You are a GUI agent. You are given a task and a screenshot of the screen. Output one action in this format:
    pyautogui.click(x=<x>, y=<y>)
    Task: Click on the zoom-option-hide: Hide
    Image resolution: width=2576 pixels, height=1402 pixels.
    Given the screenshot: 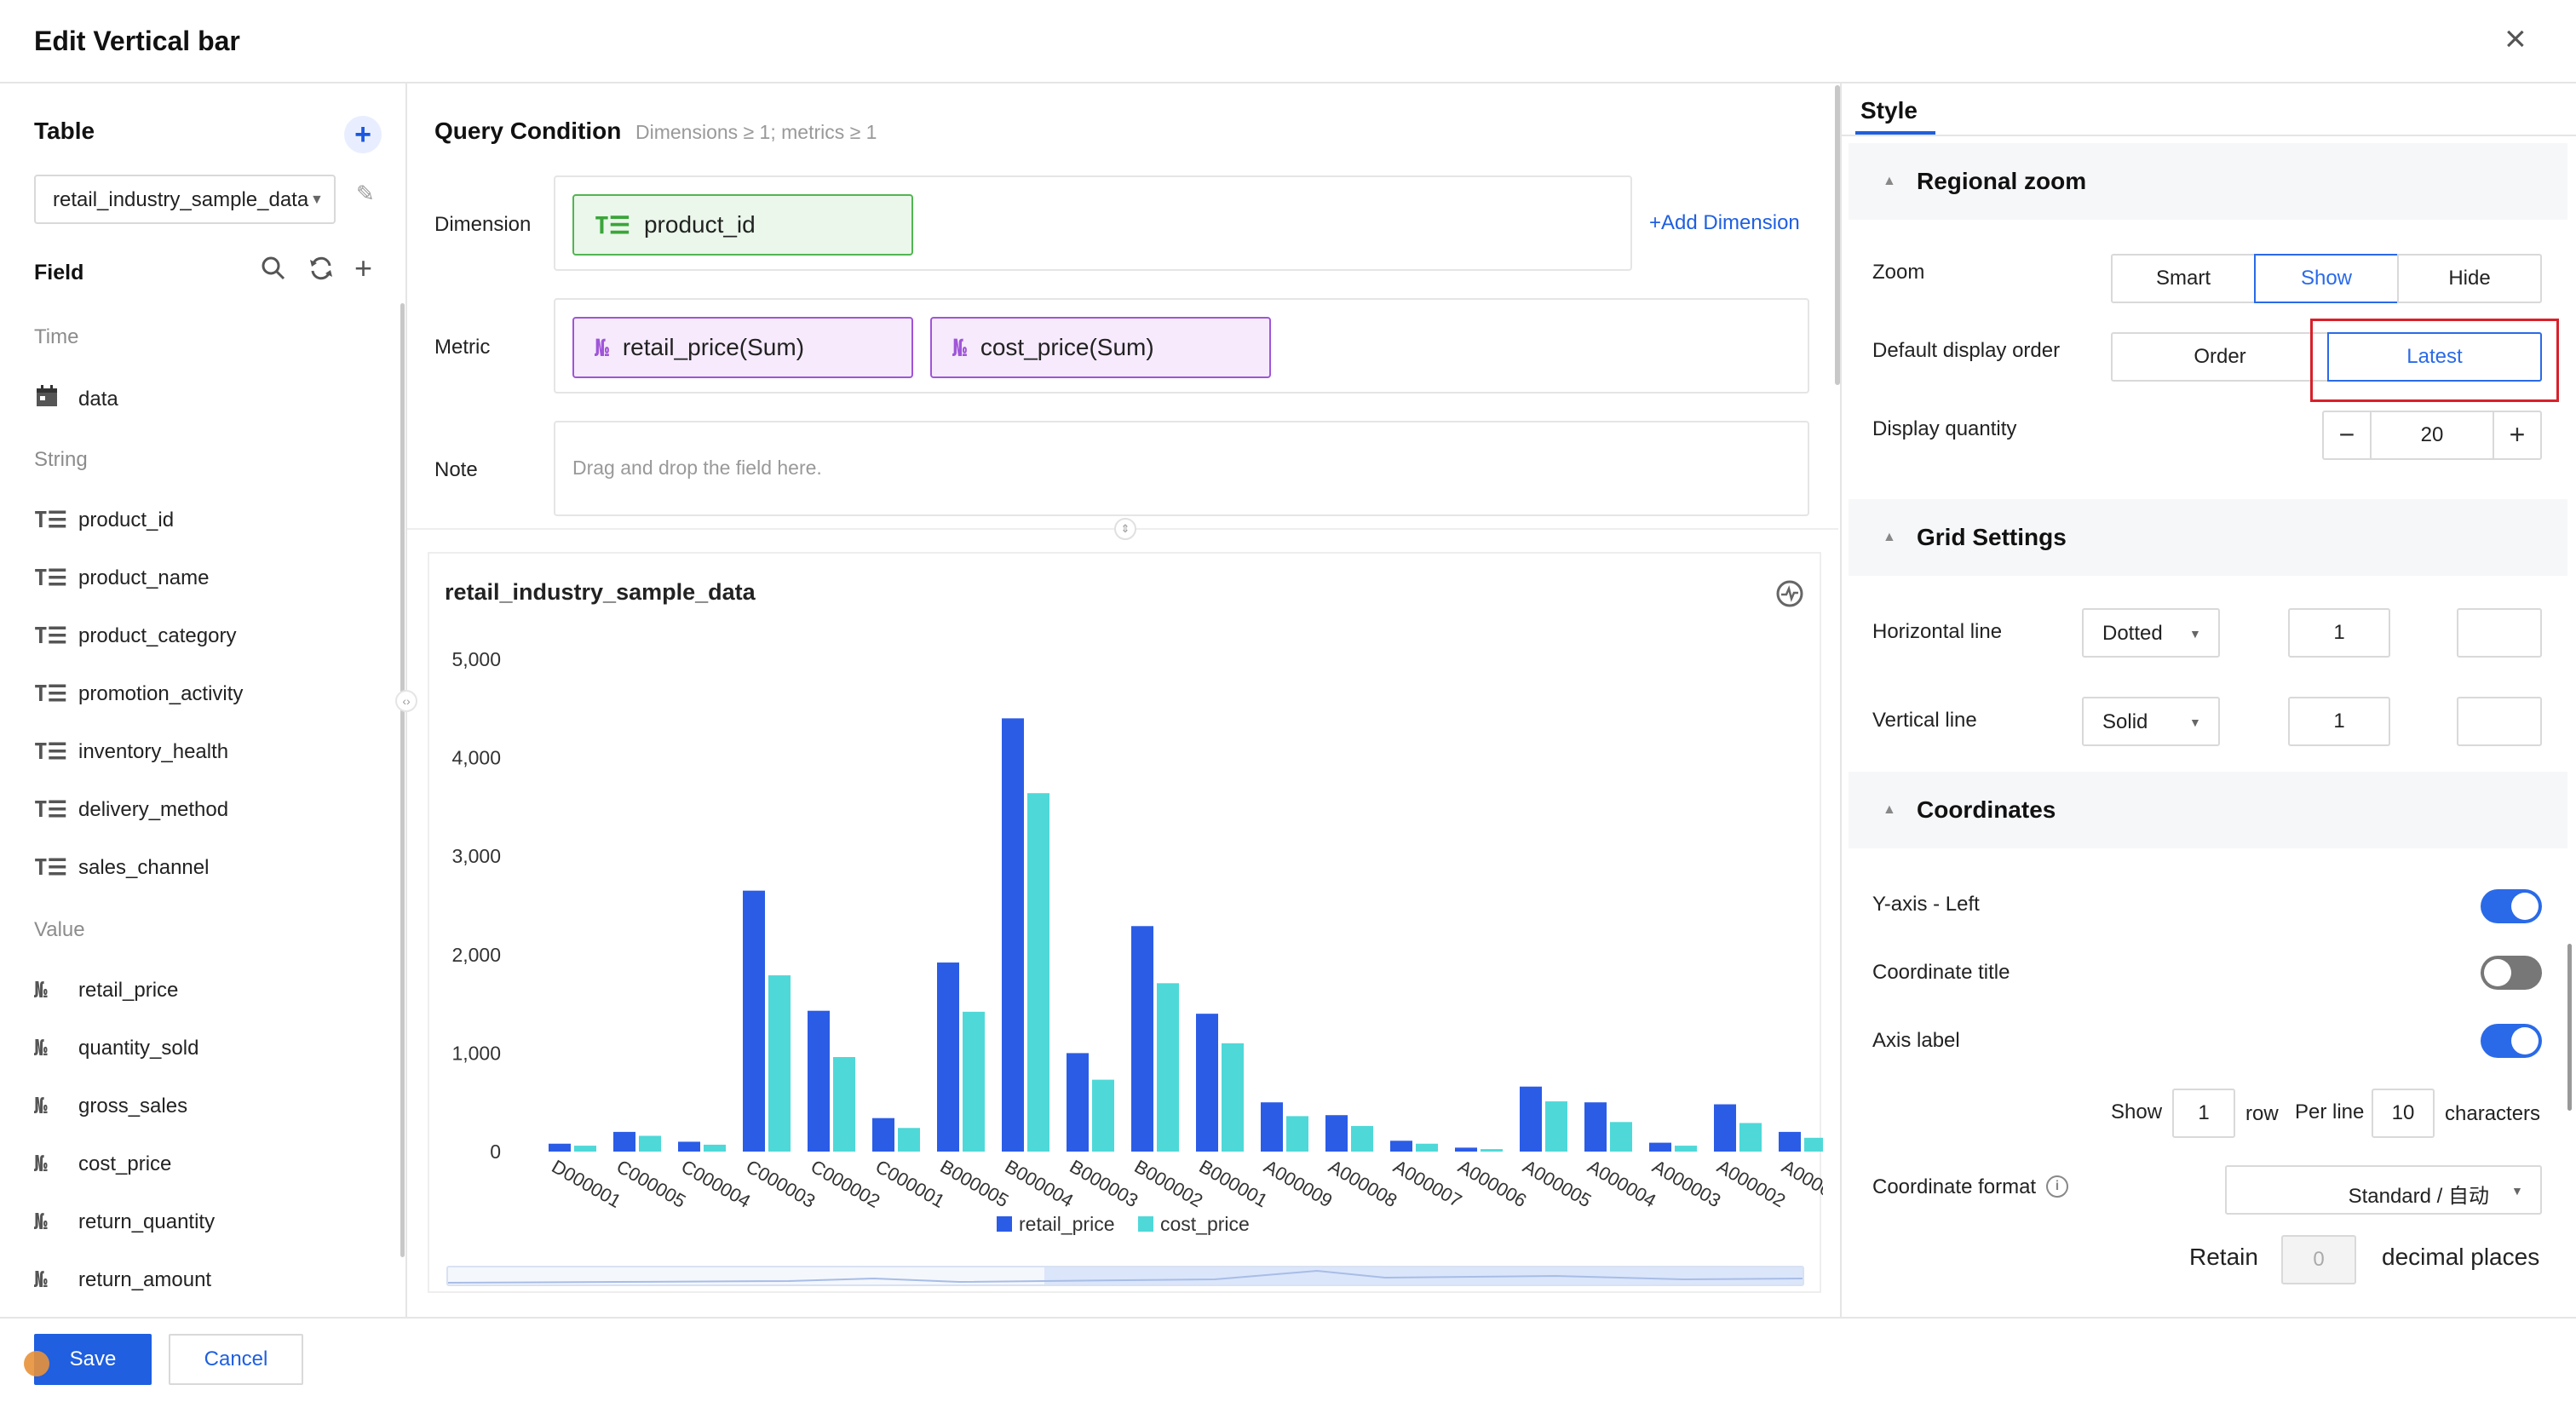 What is the action you would take?
    pyautogui.click(x=2470, y=278)
    